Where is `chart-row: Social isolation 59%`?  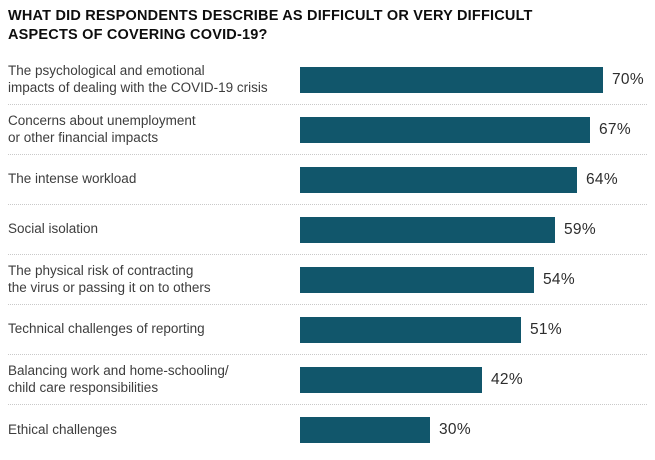 chart-row: Social isolation 59% is located at coordinates (327, 230).